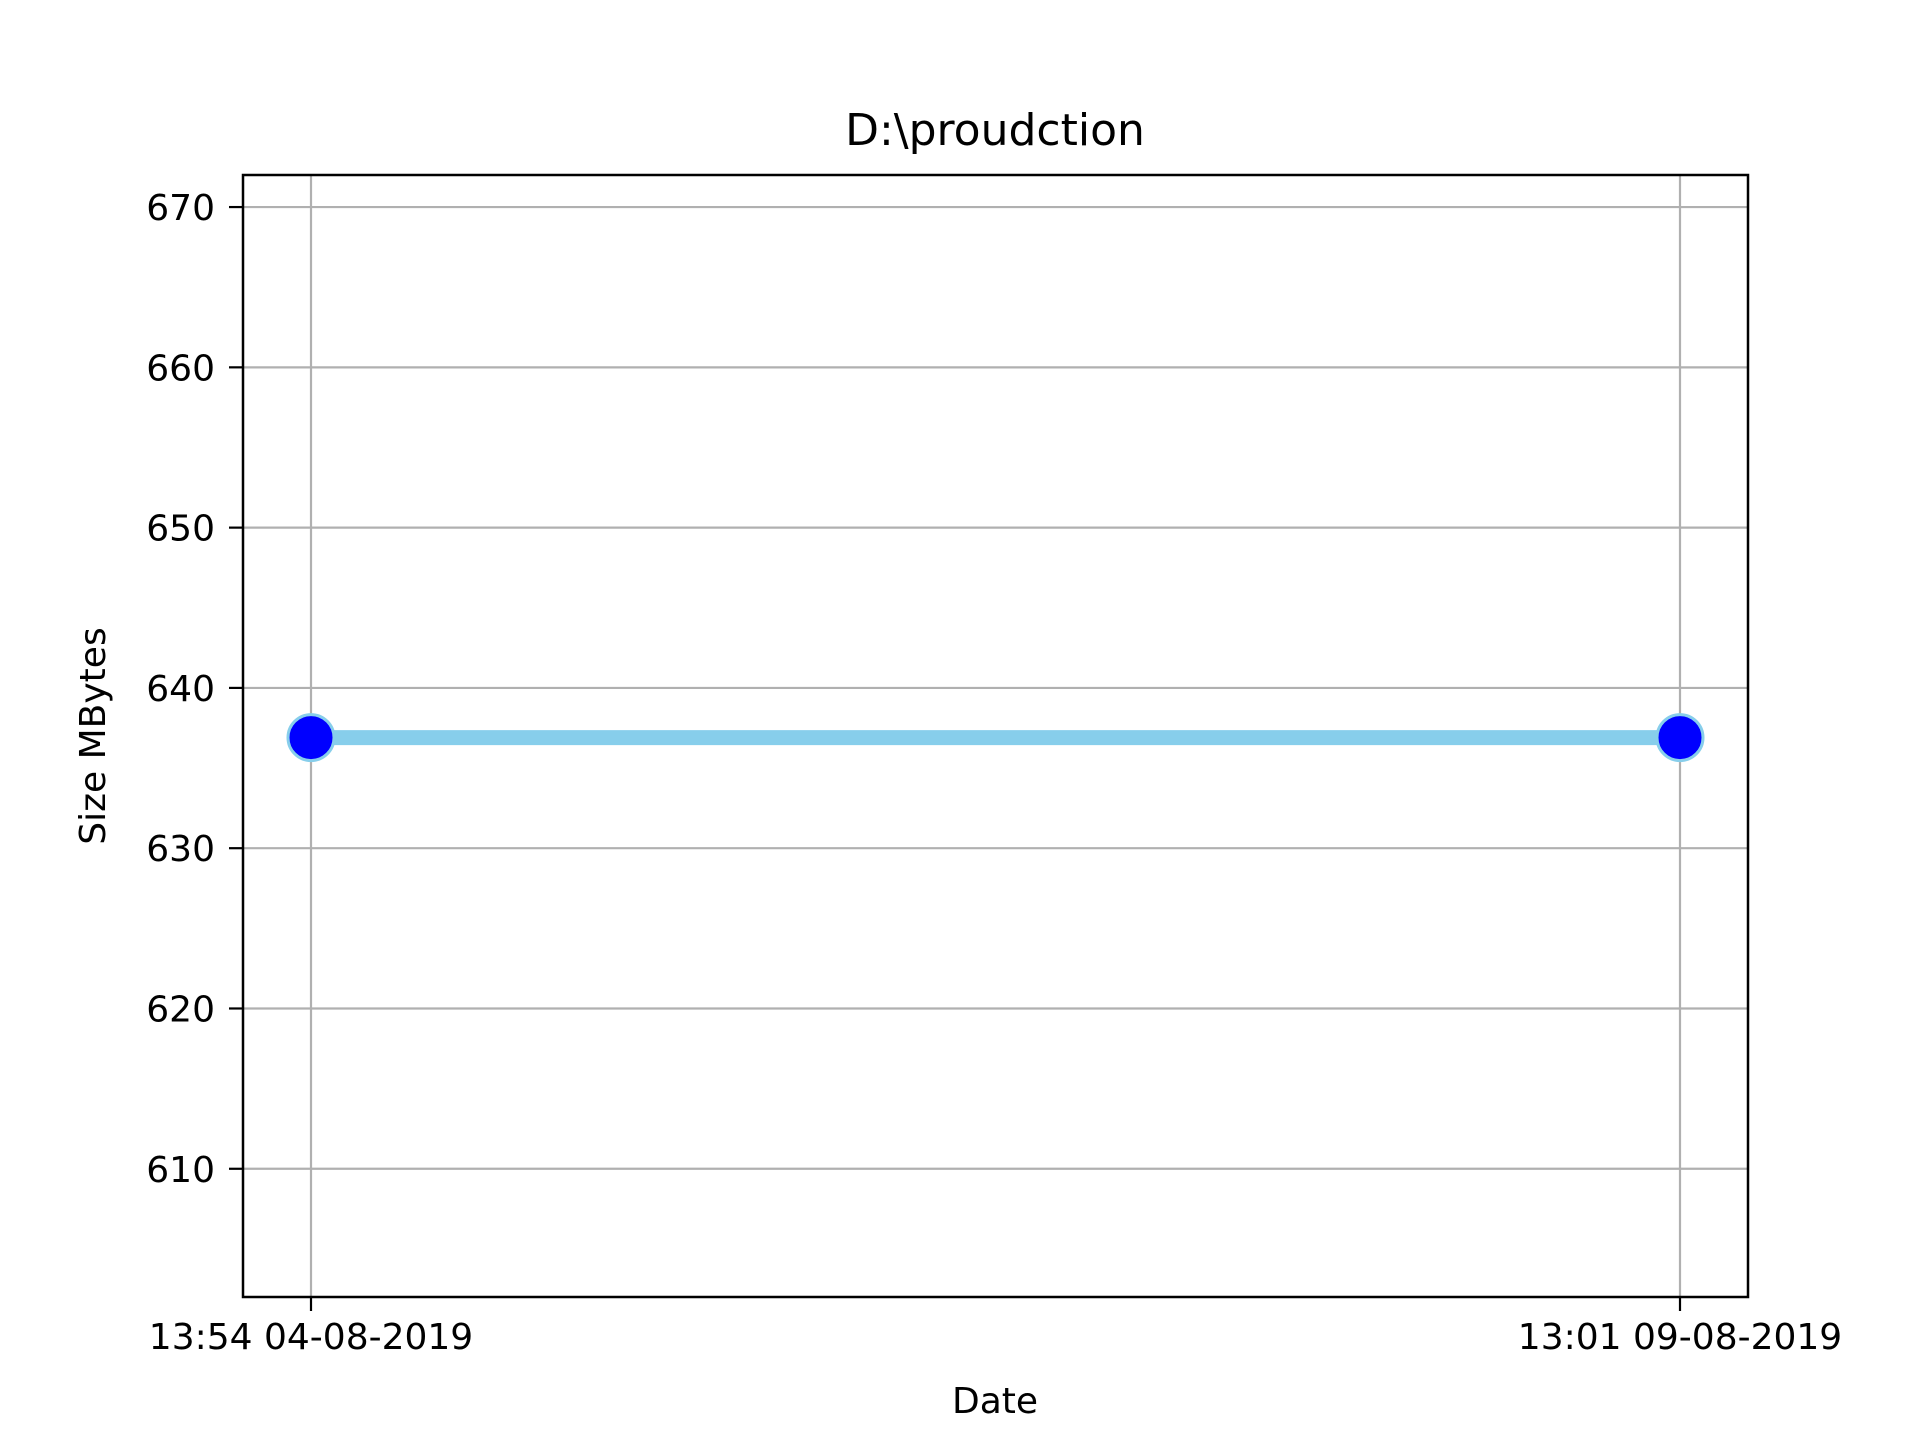 The width and height of the screenshot is (1920, 1440). I want to click on x-tick-label: 13:01 09-08-2019, so click(1680, 1337).